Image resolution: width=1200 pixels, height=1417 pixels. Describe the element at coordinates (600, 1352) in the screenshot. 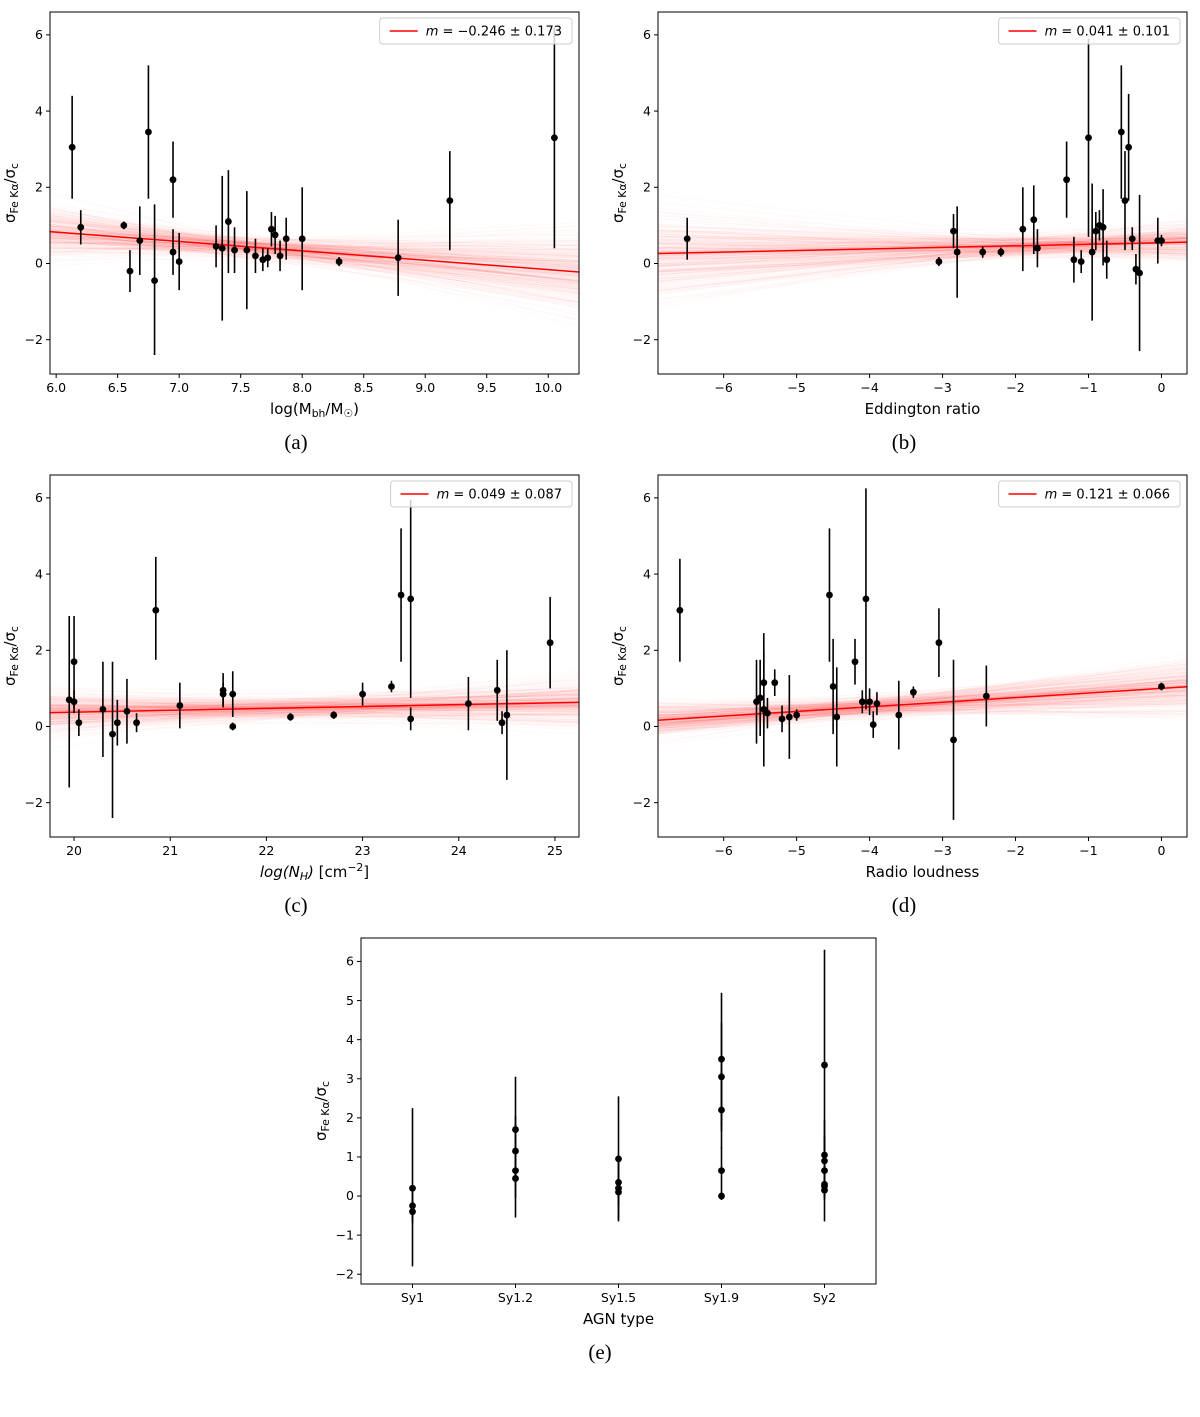

I see `panel-e-caption: (e)` at that location.